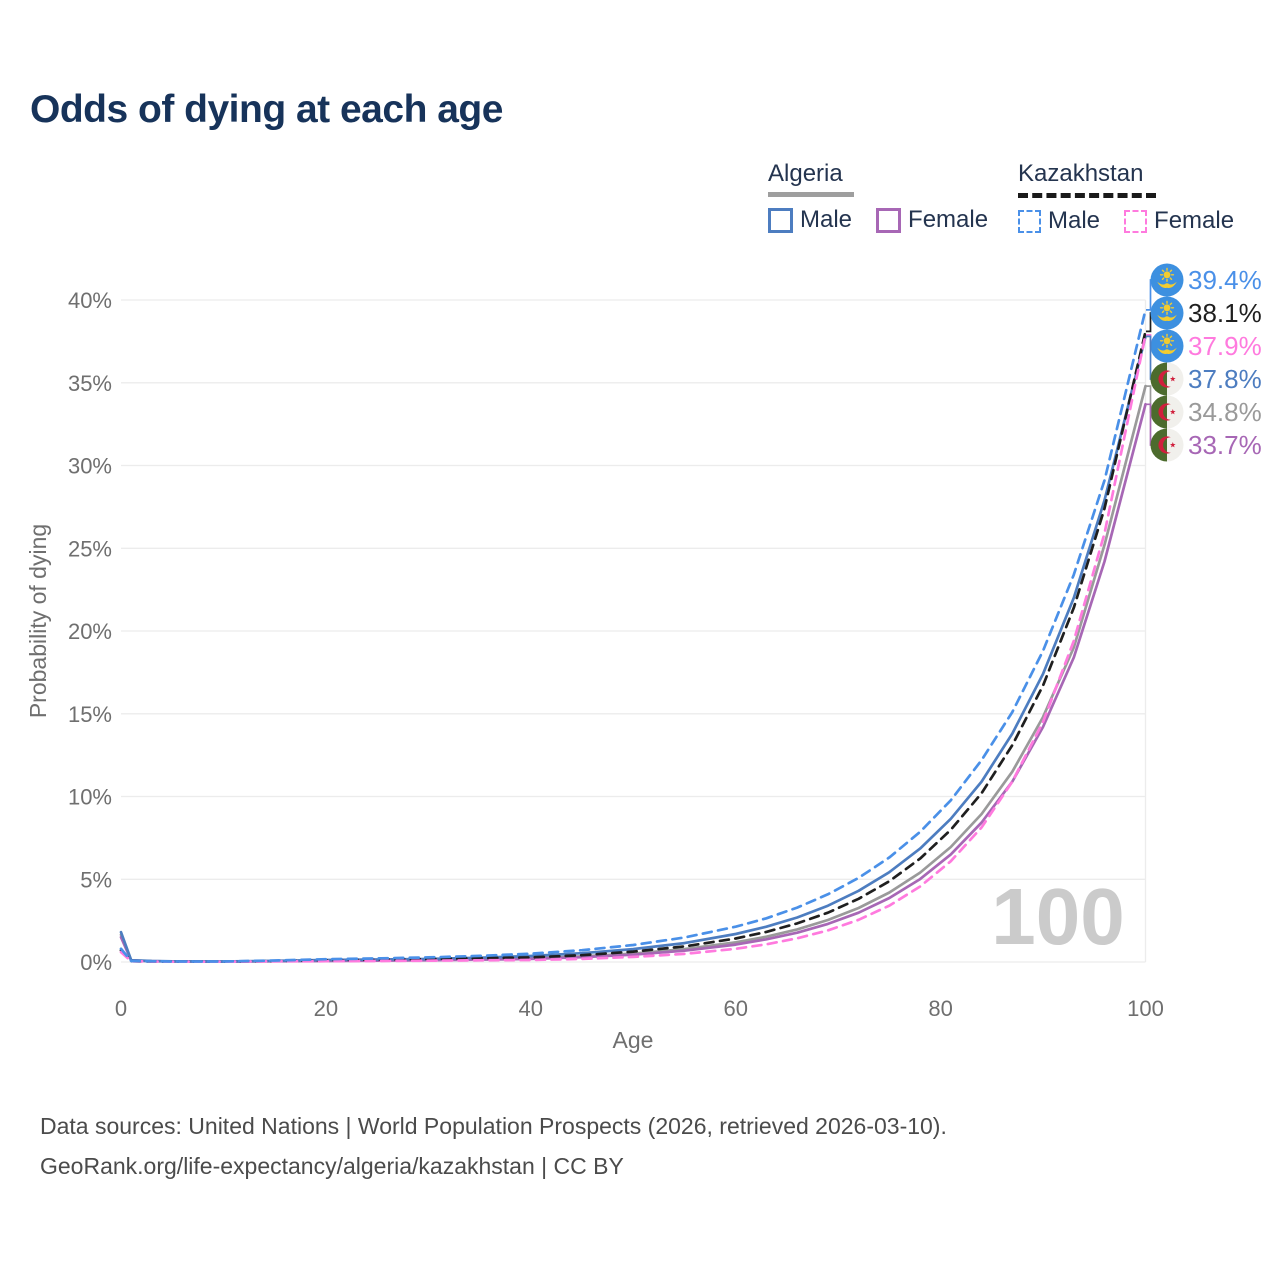 The image size is (1280, 1280). Describe the element at coordinates (633, 1040) in the screenshot. I see `x-axis-title: Age` at that location.